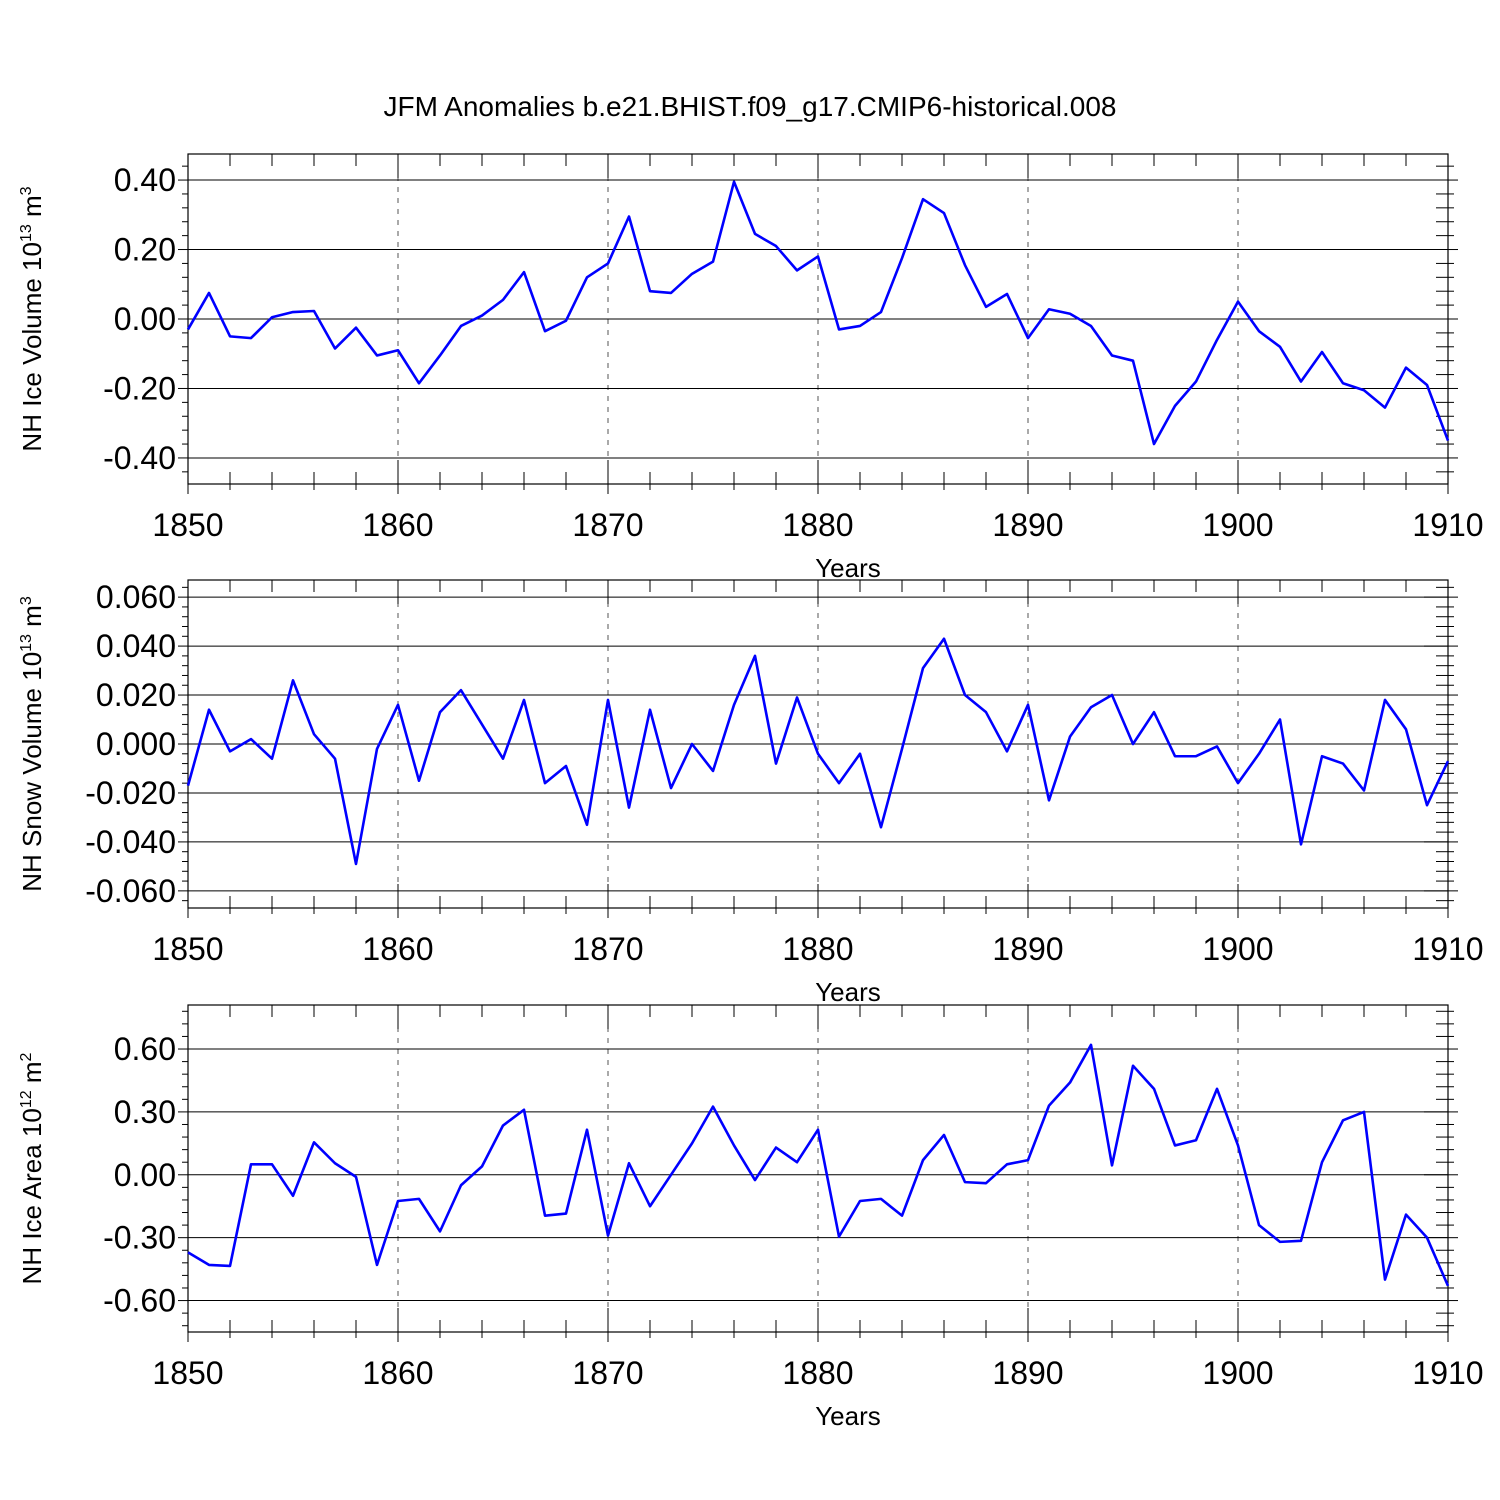 Image resolution: width=1500 pixels, height=1500 pixels. What do you see at coordinates (187, 949) in the screenshot?
I see `snow-volume-x-tick-label: 1850` at bounding box center [187, 949].